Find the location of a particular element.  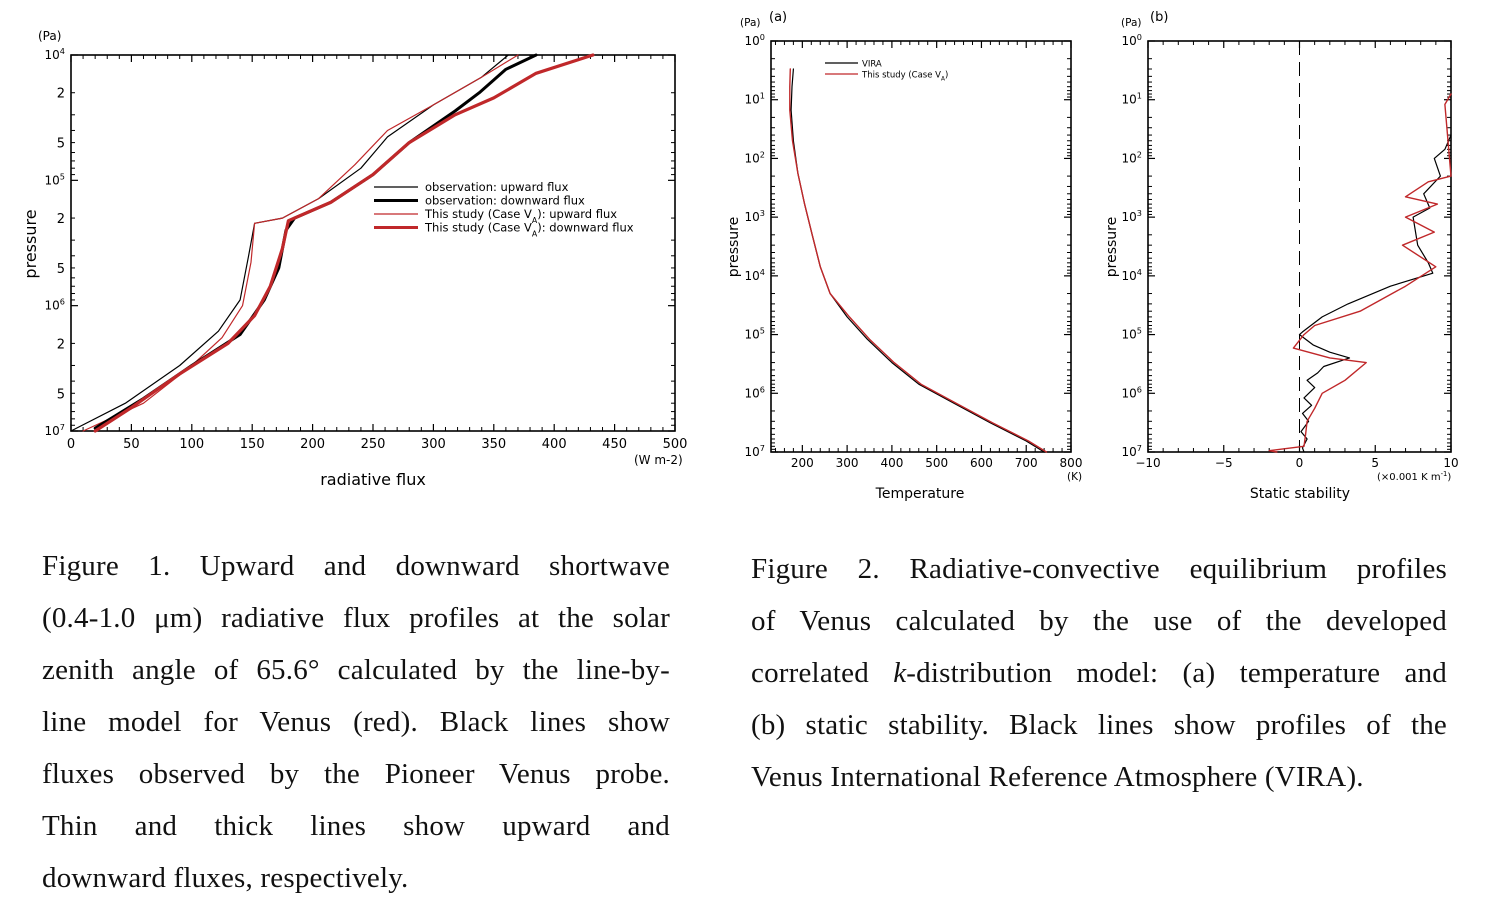

fig2a-xtick-label: 200 is located at coordinates (802, 463).